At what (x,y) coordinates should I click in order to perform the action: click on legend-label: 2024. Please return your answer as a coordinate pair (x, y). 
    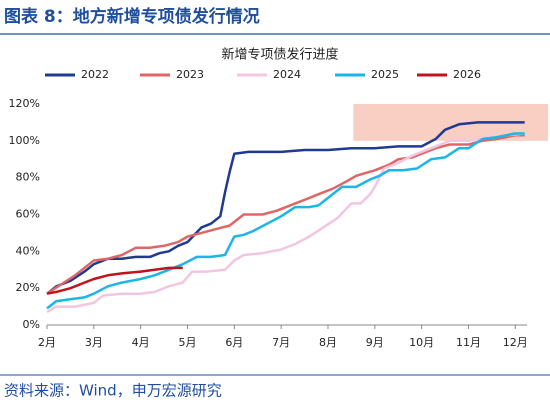
    Looking at the image, I should click on (287, 74).